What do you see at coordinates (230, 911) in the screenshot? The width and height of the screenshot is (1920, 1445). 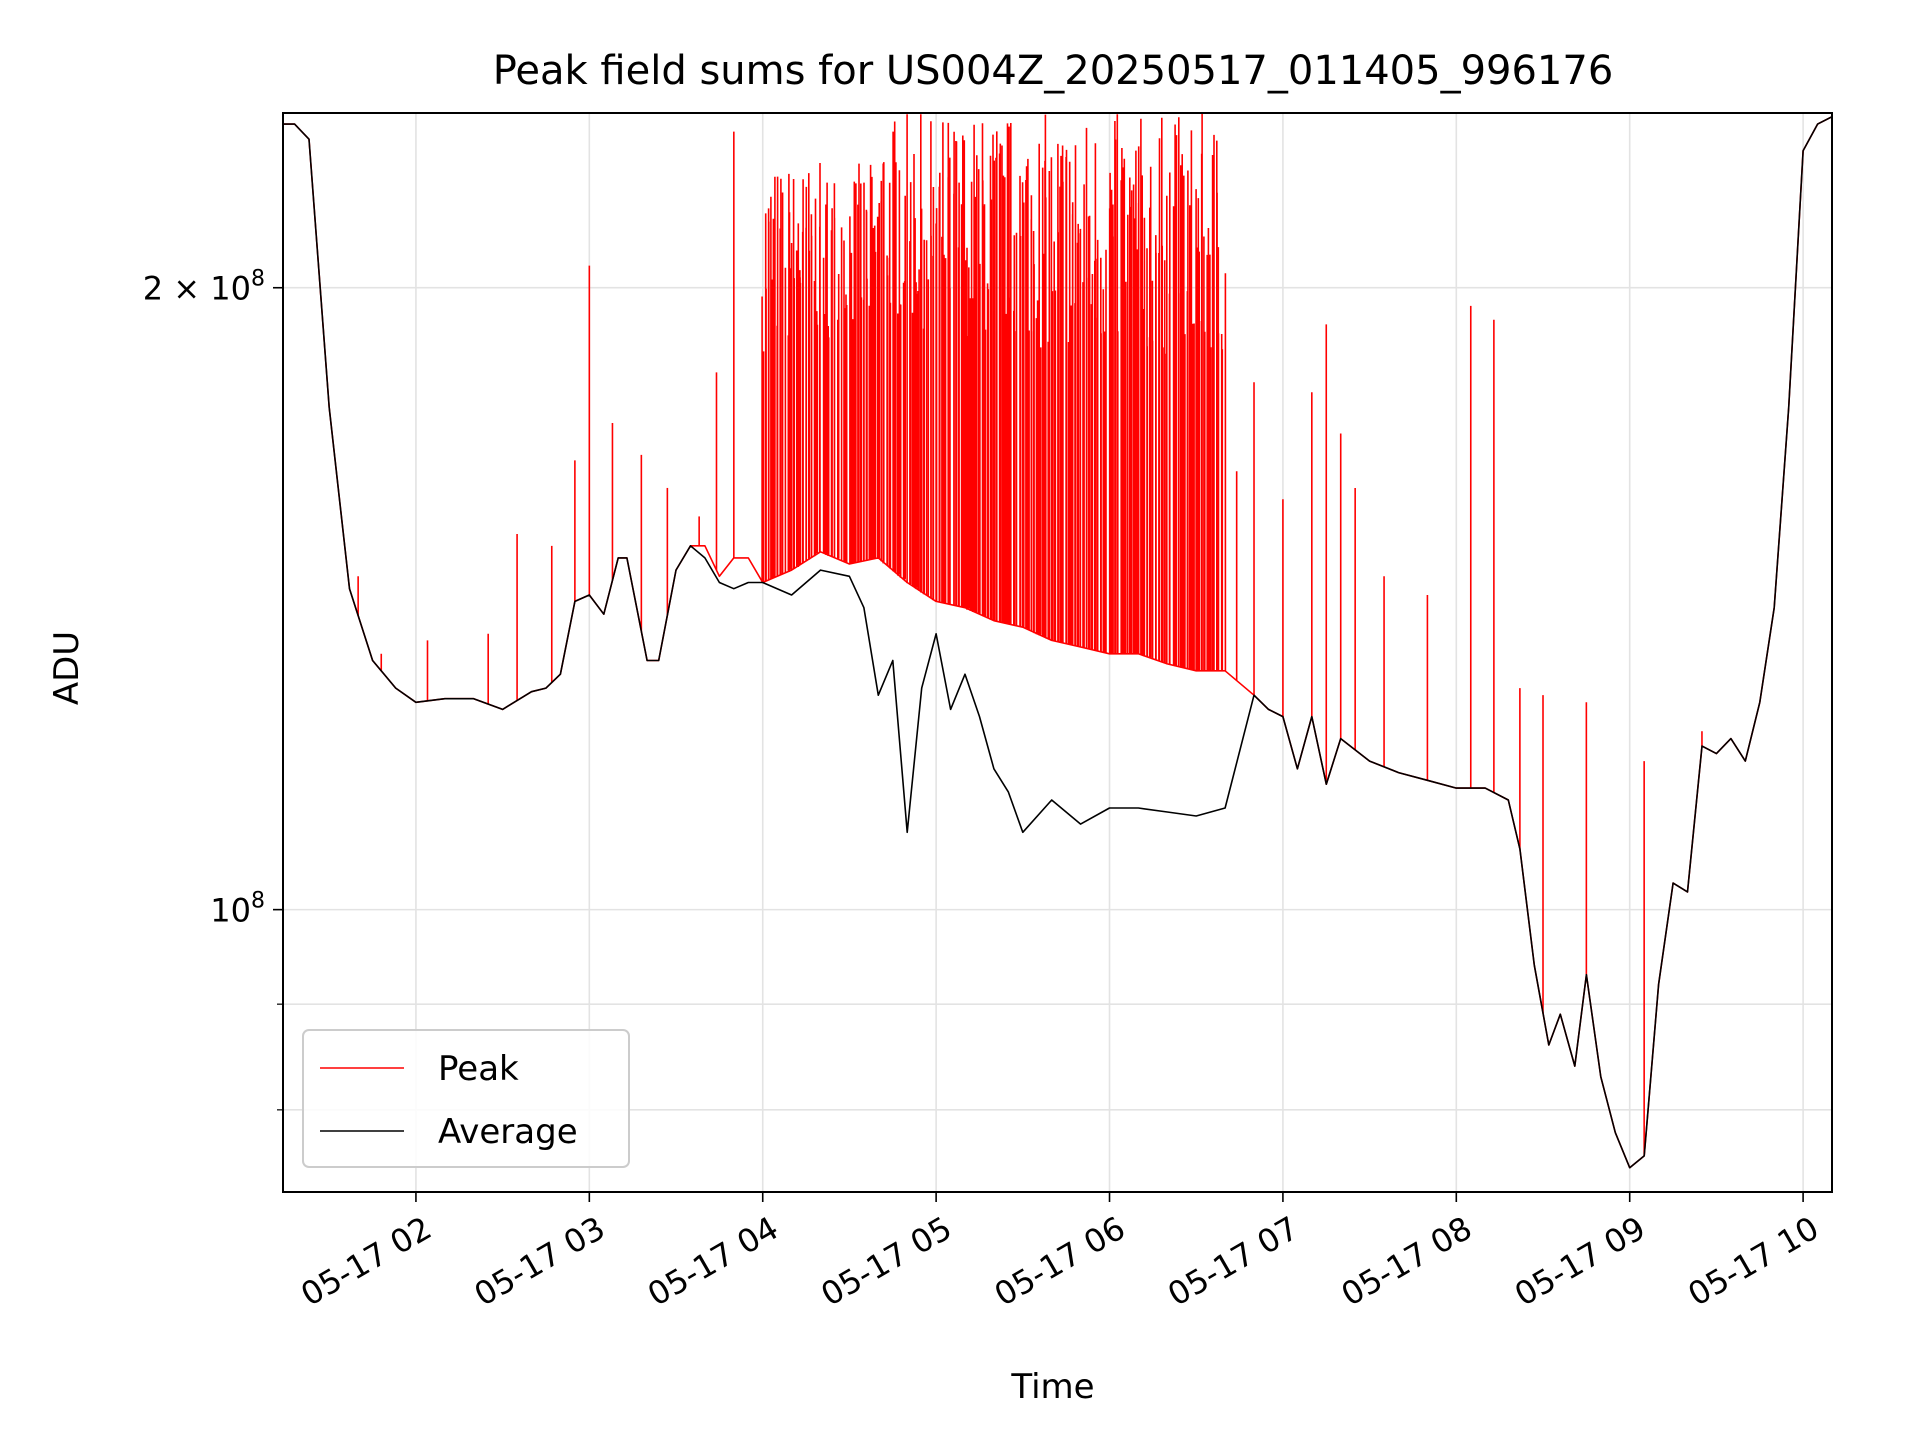 I see `y-tick-label-base: 10` at bounding box center [230, 911].